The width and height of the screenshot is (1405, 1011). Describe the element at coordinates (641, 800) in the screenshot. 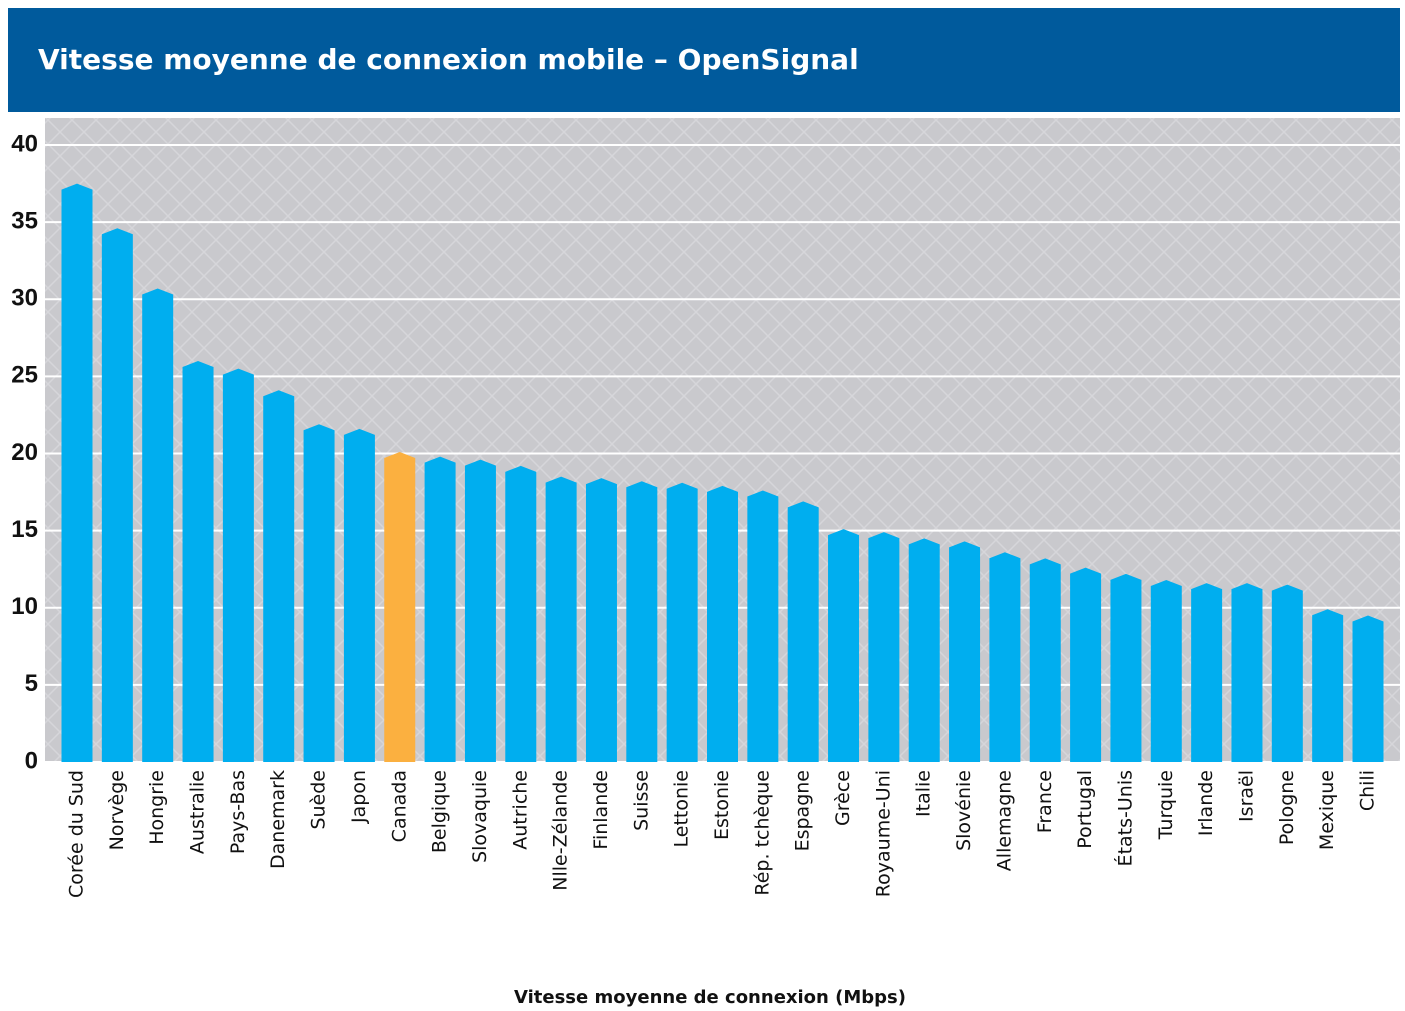

I see `x-tick-label: Suisse` at that location.